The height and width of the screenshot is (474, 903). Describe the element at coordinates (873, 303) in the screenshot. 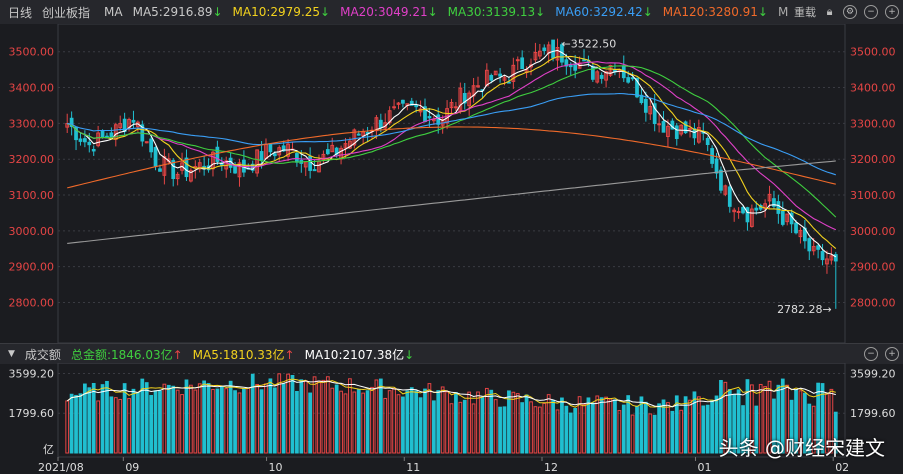

I see `y-tick-label-right: 2800.00` at that location.